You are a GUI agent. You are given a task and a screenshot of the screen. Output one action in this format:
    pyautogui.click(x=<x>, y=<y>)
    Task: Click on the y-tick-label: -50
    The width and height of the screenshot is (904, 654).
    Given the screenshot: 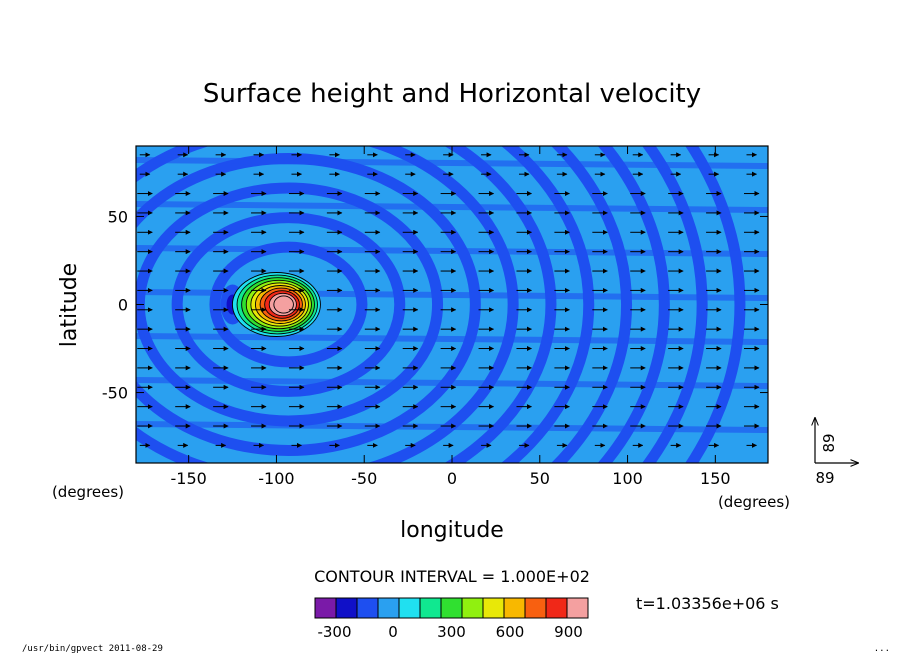 What is the action you would take?
    pyautogui.click(x=115, y=393)
    